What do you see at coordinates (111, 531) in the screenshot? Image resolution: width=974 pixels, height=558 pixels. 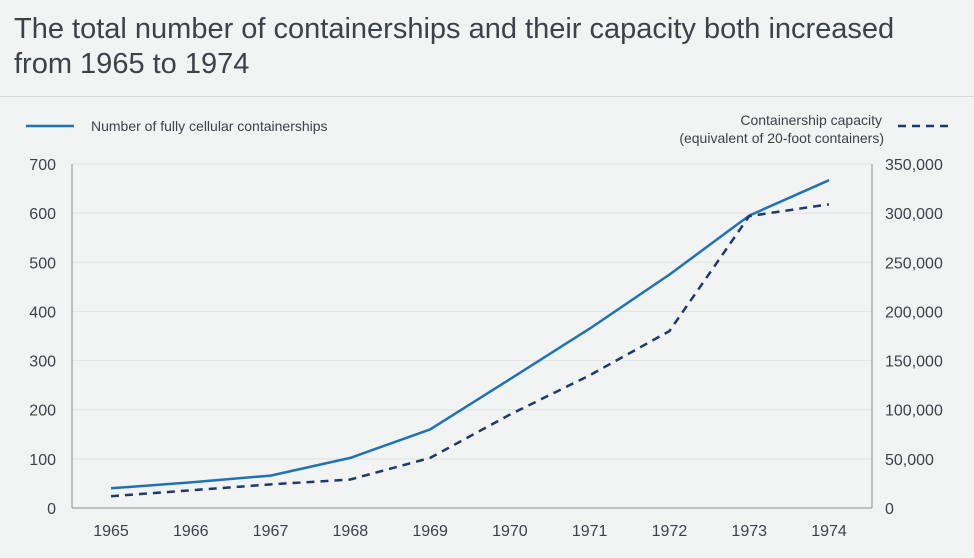 I see `x-tick-label: 1965` at bounding box center [111, 531].